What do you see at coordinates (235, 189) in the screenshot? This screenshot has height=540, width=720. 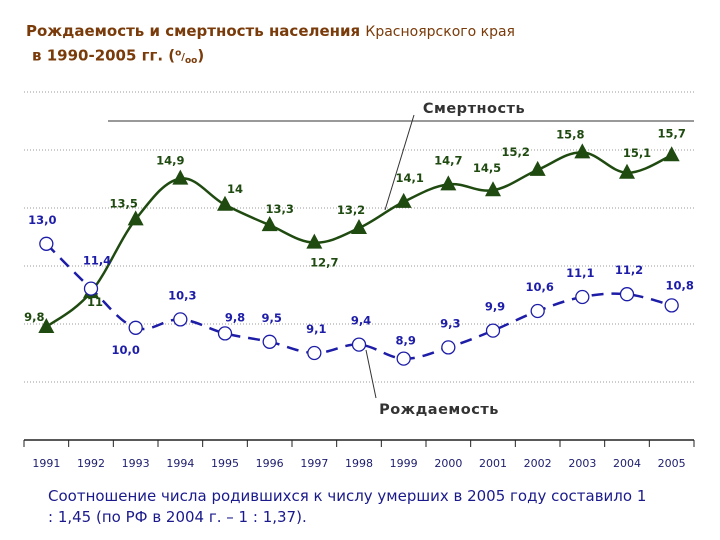 I see `mortality-data-label: 14` at bounding box center [235, 189].